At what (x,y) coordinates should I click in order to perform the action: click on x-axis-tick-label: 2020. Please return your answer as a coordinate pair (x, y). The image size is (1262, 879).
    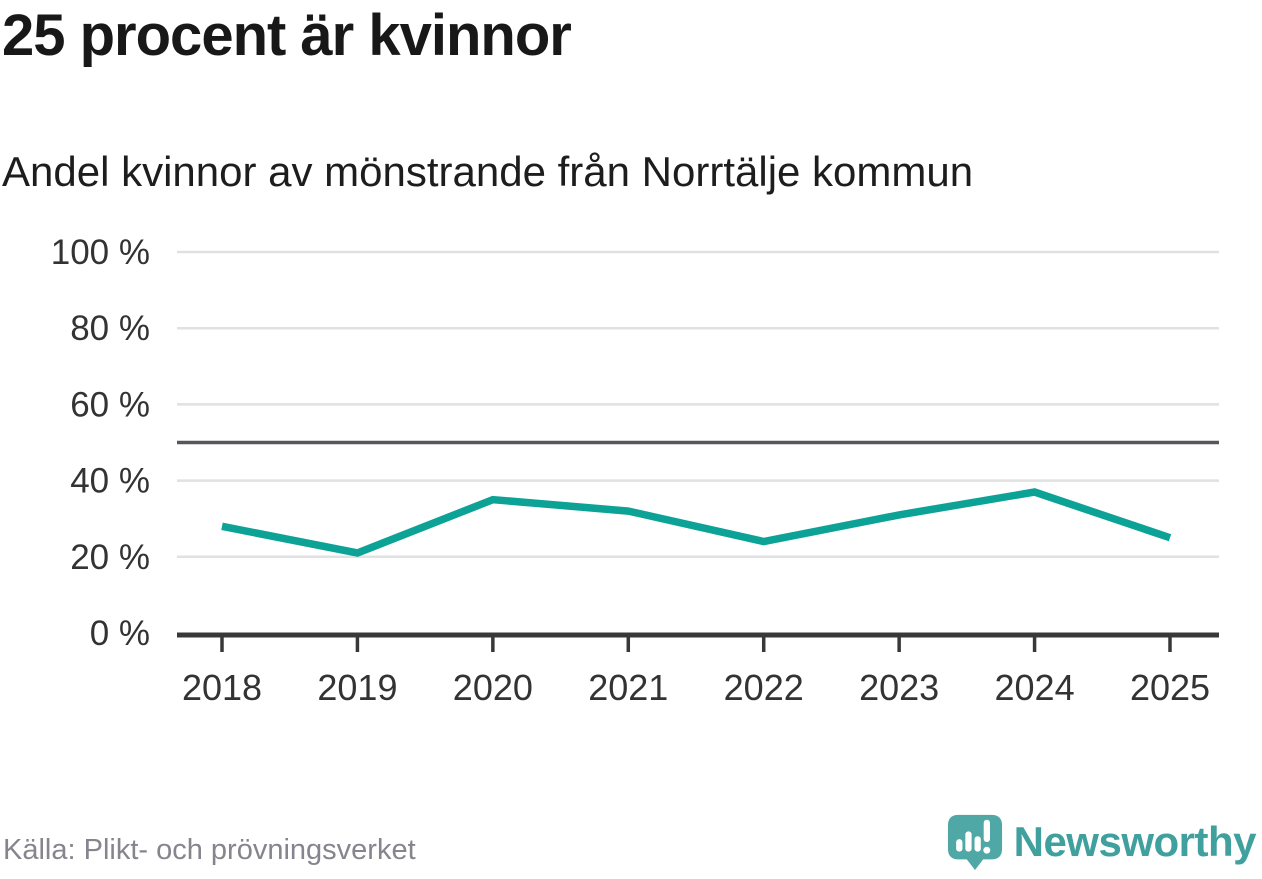
    Looking at the image, I should click on (493, 687).